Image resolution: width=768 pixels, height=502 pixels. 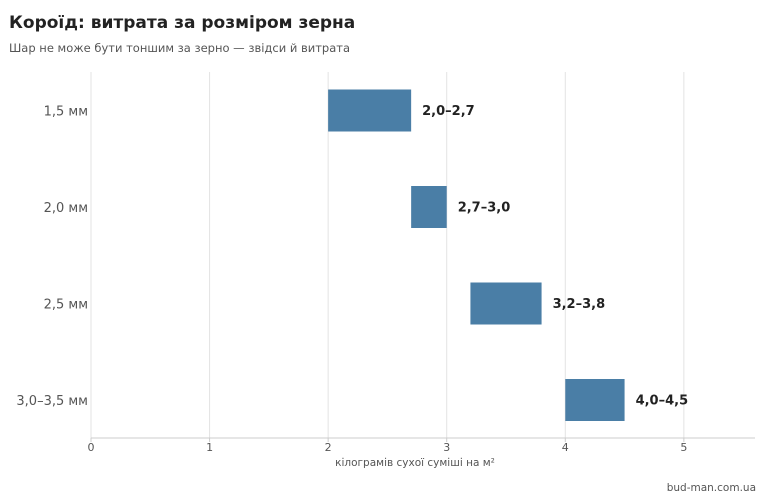 What do you see at coordinates (209, 447) in the screenshot?
I see `x-tick-label: 1` at bounding box center [209, 447].